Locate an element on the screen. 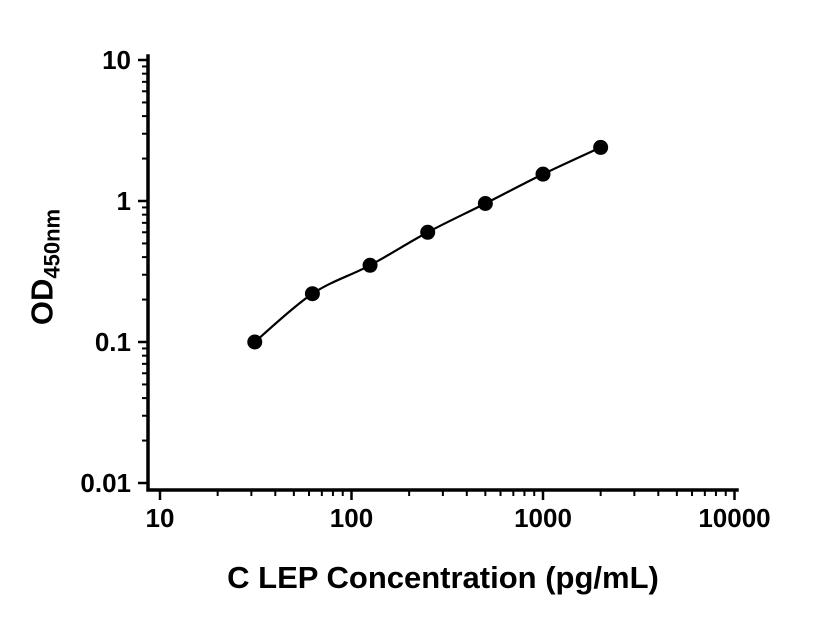 The width and height of the screenshot is (816, 640). y-axis-title-main: OD is located at coordinates (42, 302).